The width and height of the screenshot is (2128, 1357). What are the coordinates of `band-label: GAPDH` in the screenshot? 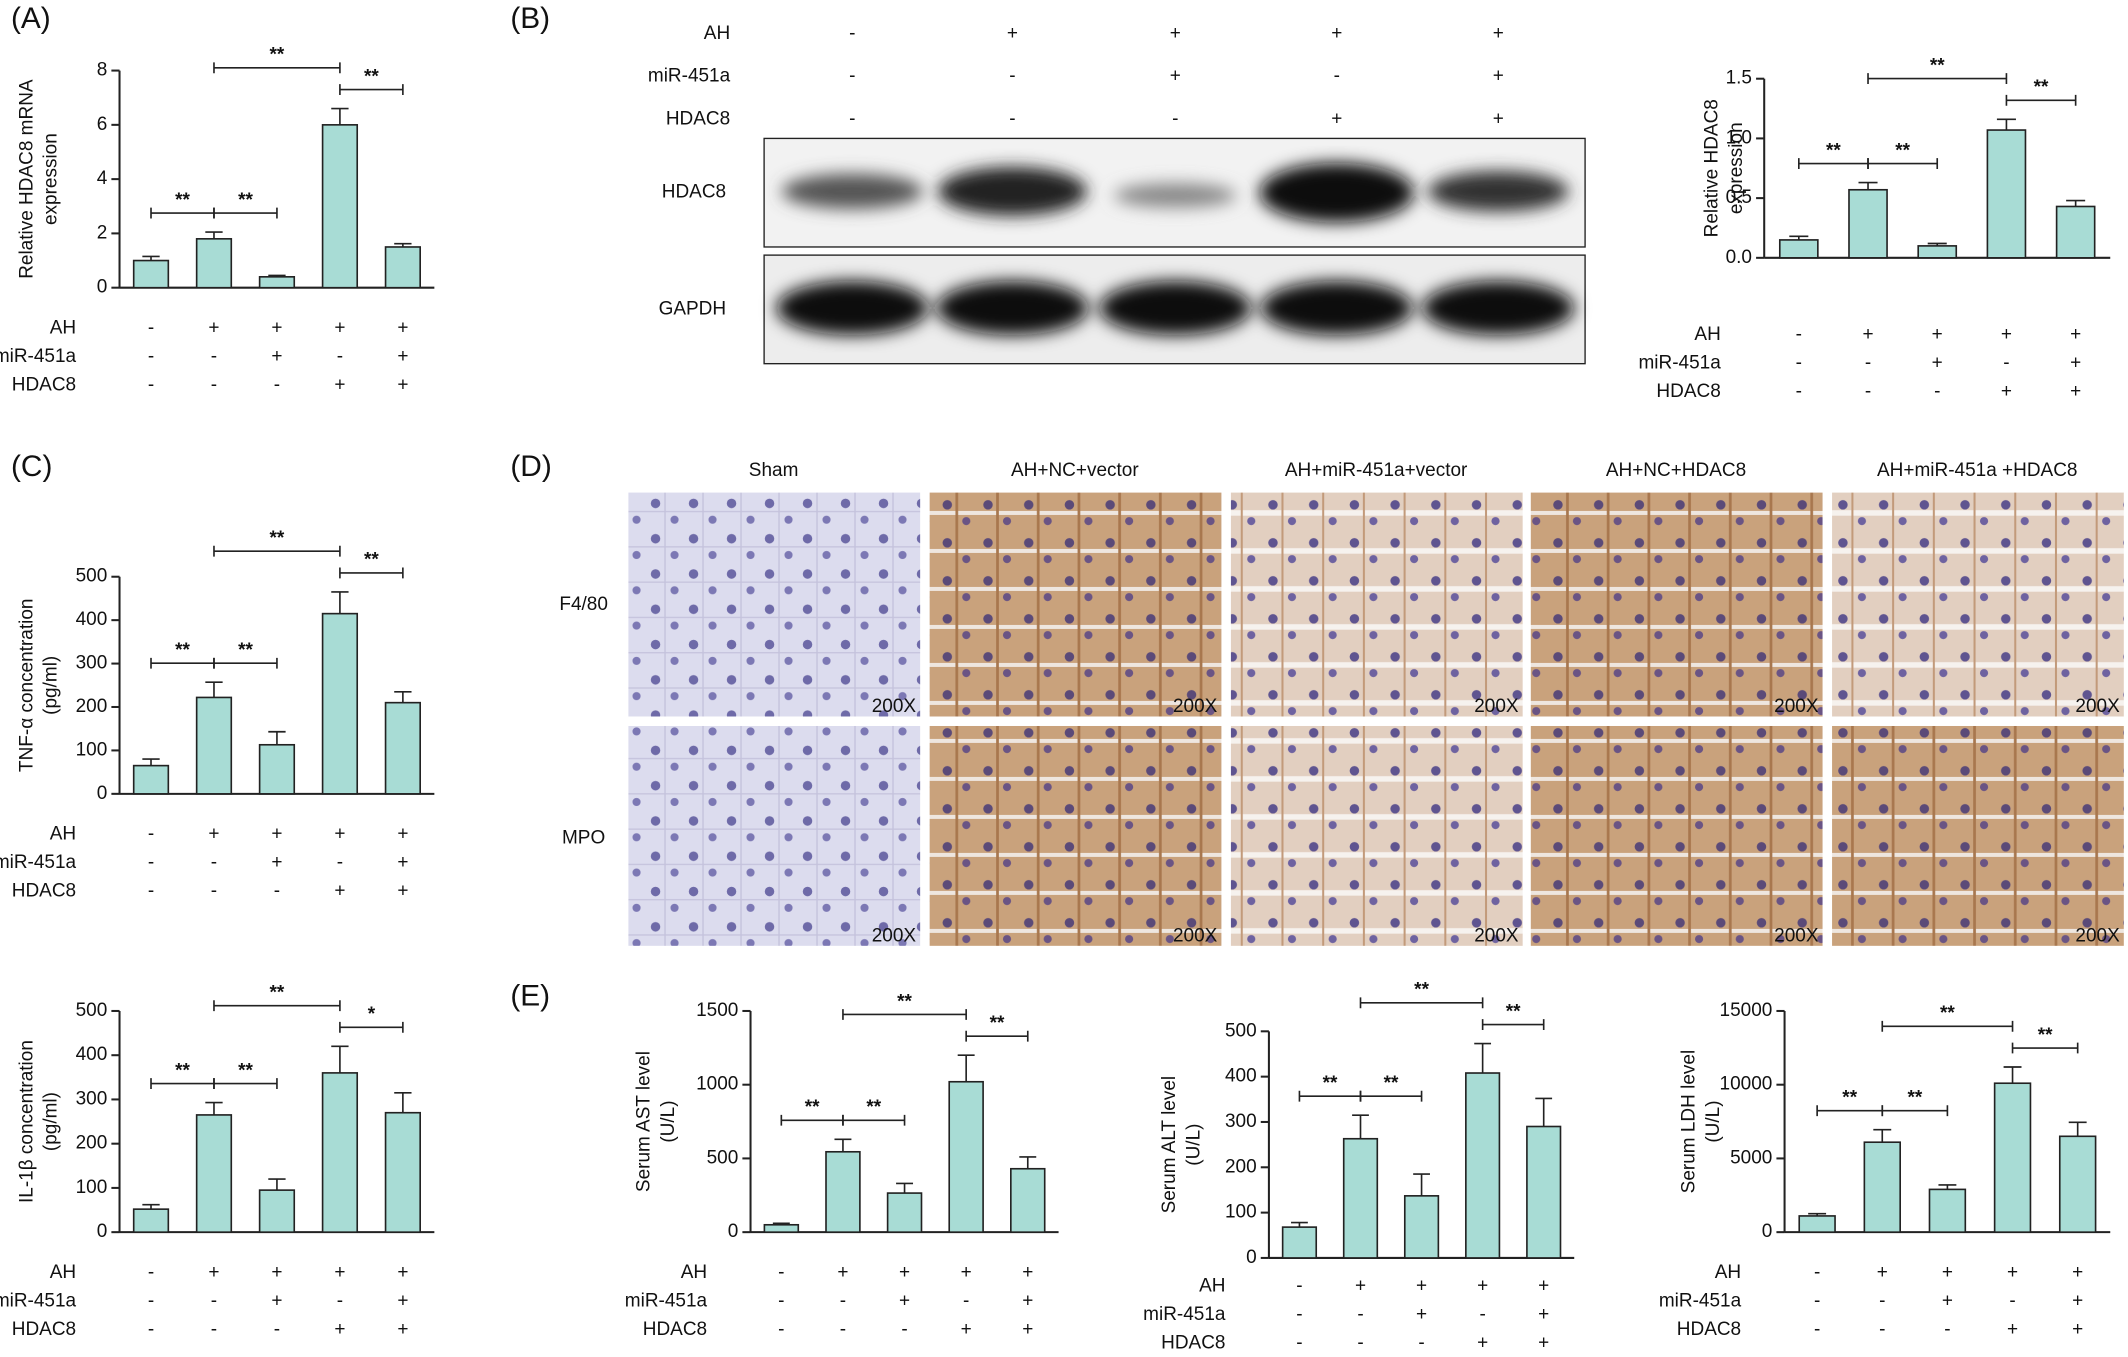 It's located at (693, 308).